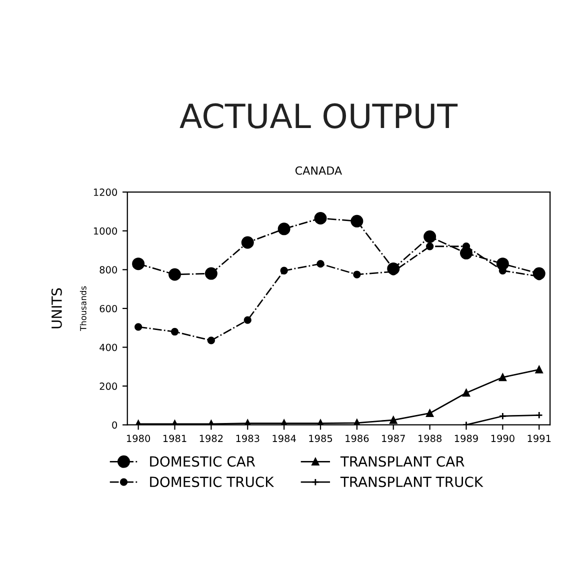 This screenshot has height=582, width=579. Describe the element at coordinates (412, 482) in the screenshot. I see `legend-label: TRANSPLANT TRUCK` at that location.